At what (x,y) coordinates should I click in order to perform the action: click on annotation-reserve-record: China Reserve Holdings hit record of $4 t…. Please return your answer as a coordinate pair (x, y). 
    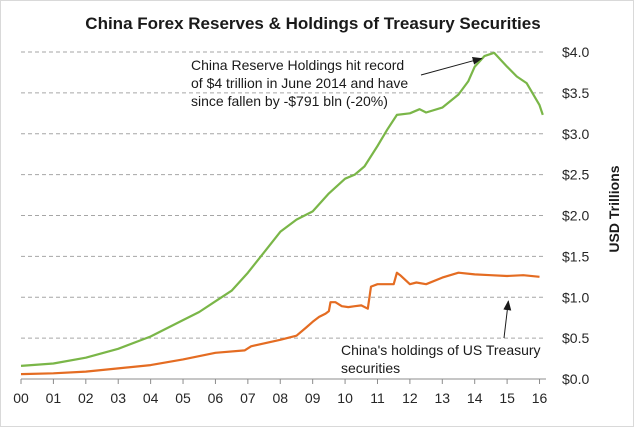
    Looking at the image, I should click on (299, 83).